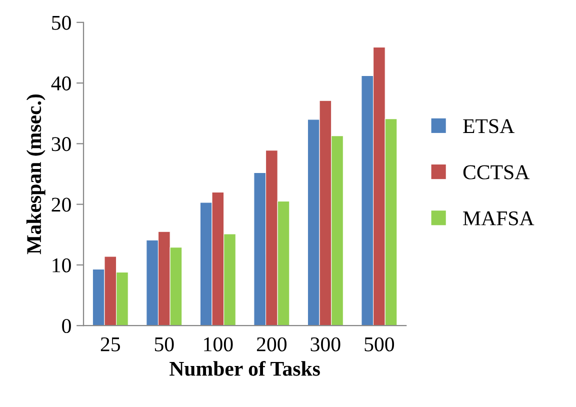 Image resolution: width=576 pixels, height=407 pixels. What do you see at coordinates (61, 144) in the screenshot?
I see `y-tick-label: 30` at bounding box center [61, 144].